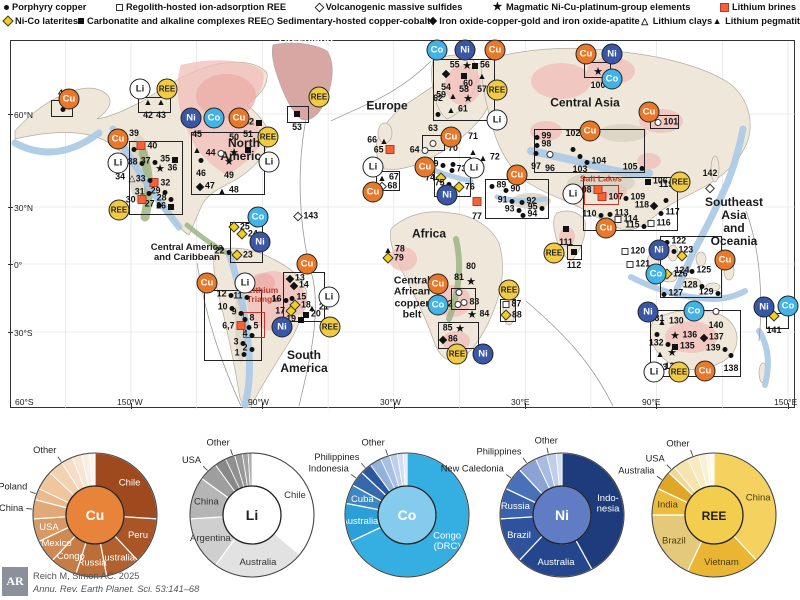 The height and width of the screenshot is (600, 800). Describe the element at coordinates (295, 278) in the screenshot. I see `deposit-marker-13: 13` at that location.